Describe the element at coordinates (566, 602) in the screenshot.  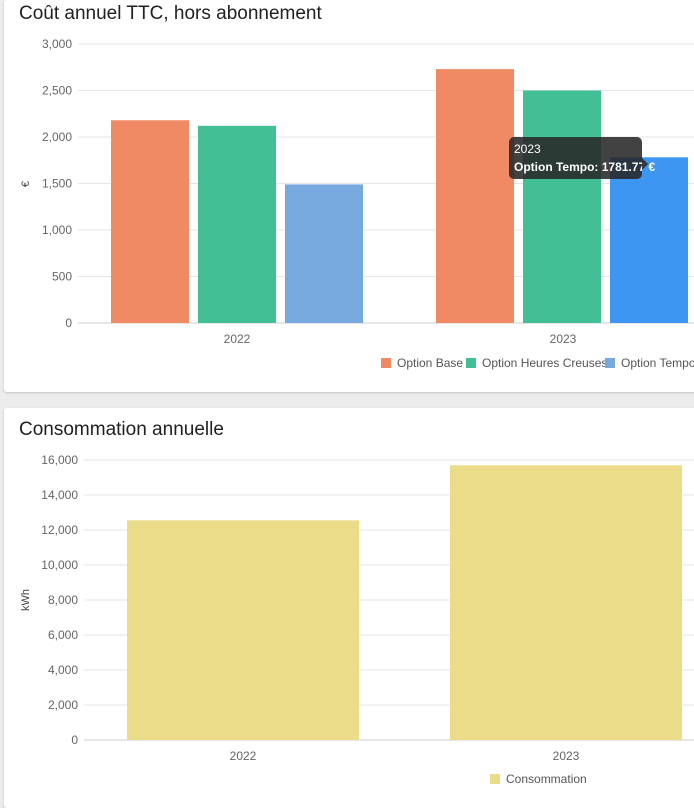
I see `bar-consommation-2023` at that location.